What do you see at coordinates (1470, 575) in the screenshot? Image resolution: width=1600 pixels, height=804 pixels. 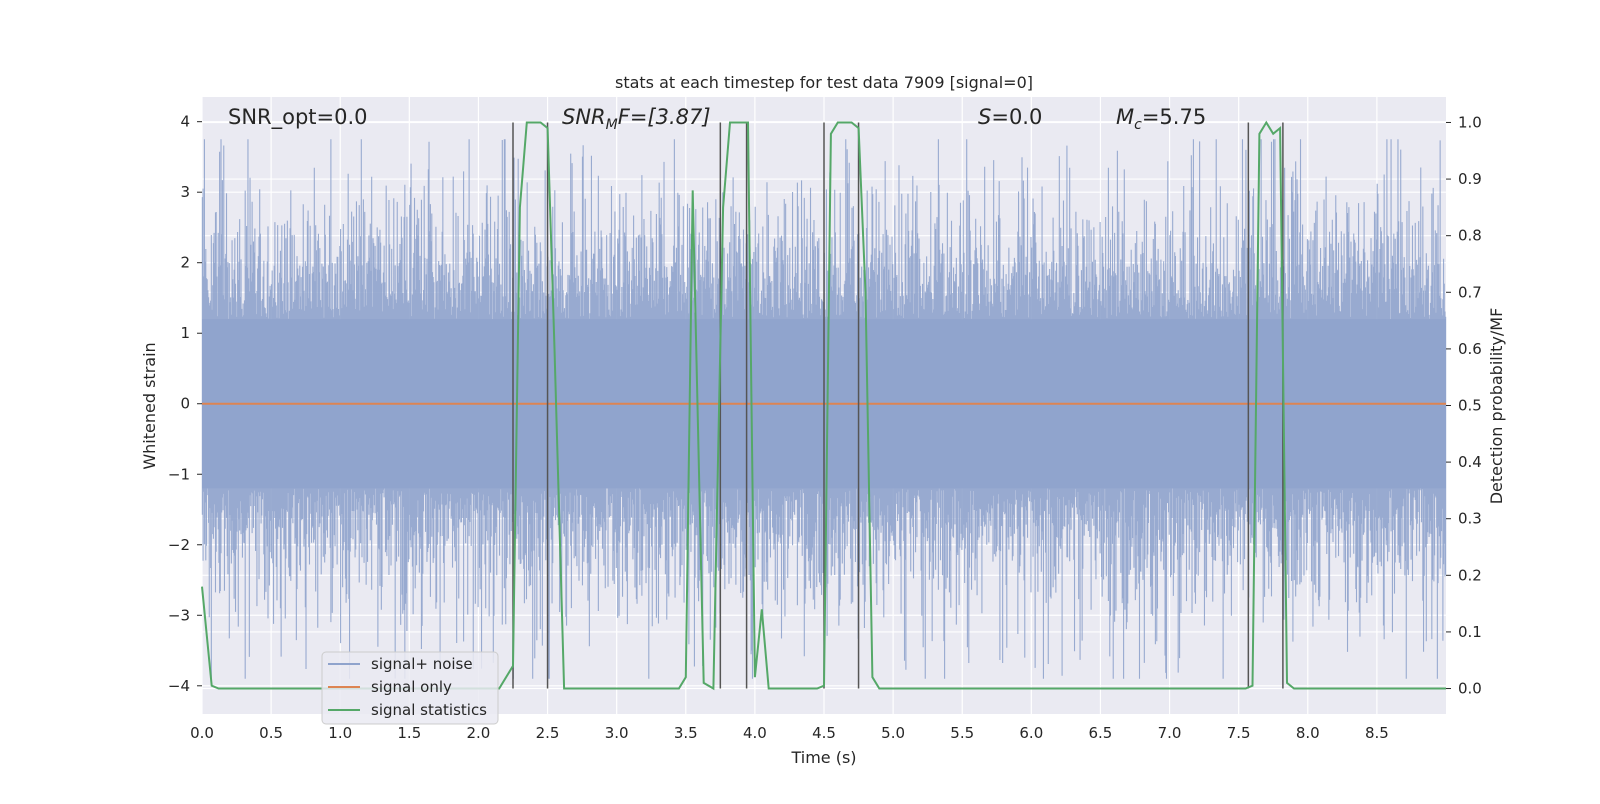 I see `y2-tick-label: 0.2` at bounding box center [1470, 575].